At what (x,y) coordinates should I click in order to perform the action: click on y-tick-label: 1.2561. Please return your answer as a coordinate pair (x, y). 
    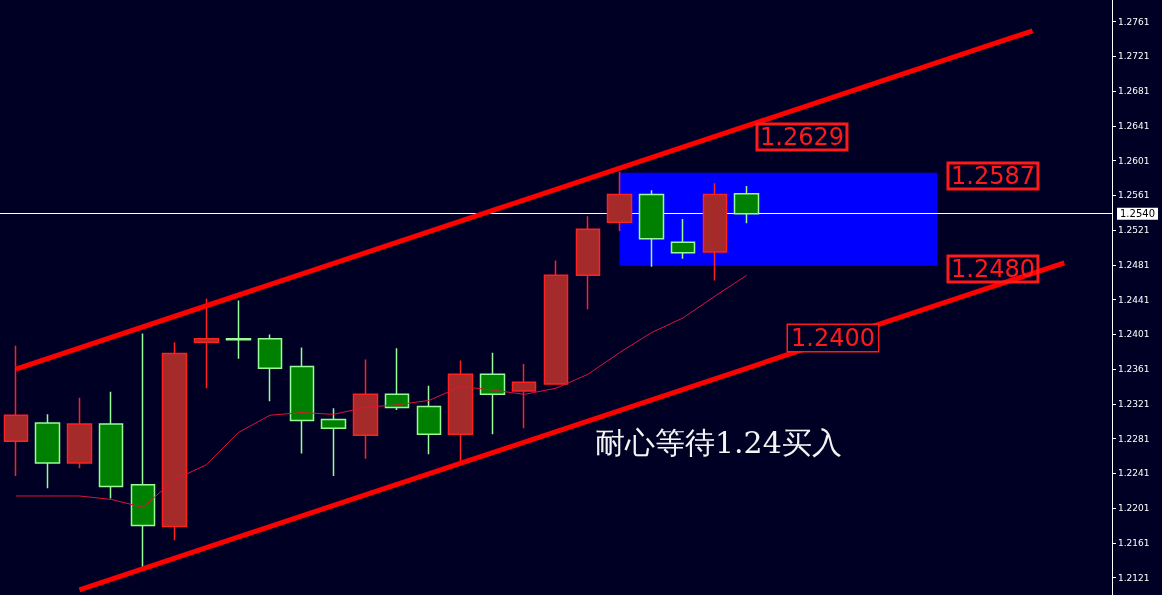
    Looking at the image, I should click on (1134, 195).